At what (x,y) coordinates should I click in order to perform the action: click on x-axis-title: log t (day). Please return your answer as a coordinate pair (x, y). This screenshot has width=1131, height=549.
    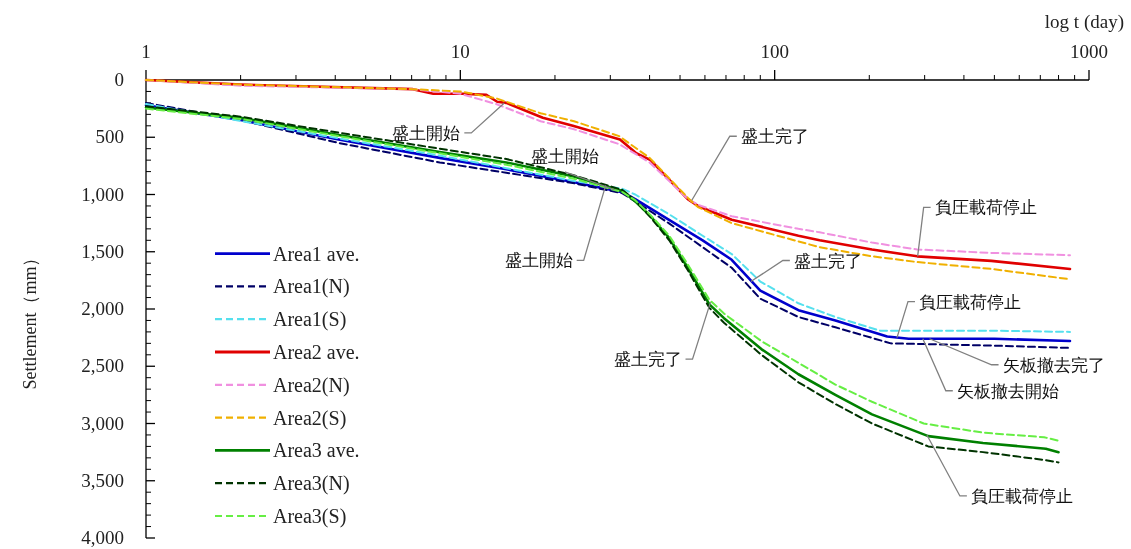
    Looking at the image, I should click on (1084, 22).